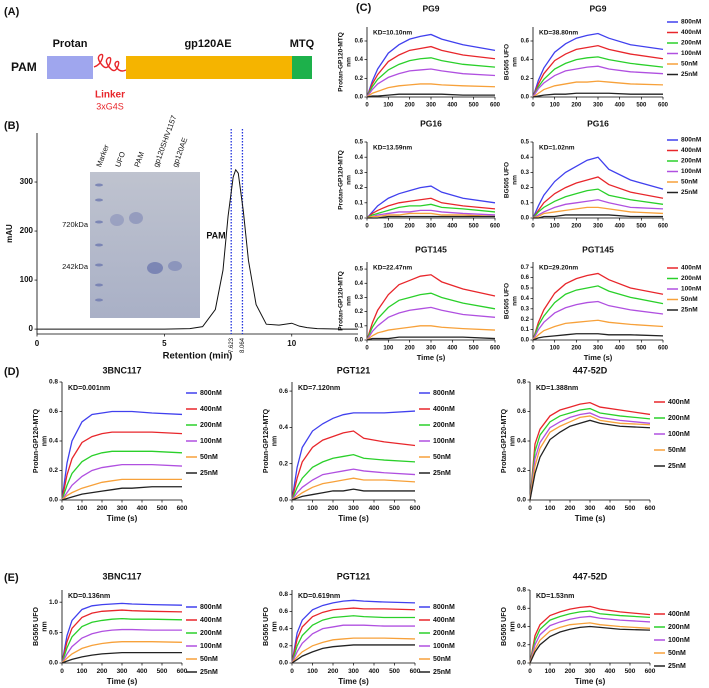  I want to click on chart-title: 447-52D, so click(590, 576).